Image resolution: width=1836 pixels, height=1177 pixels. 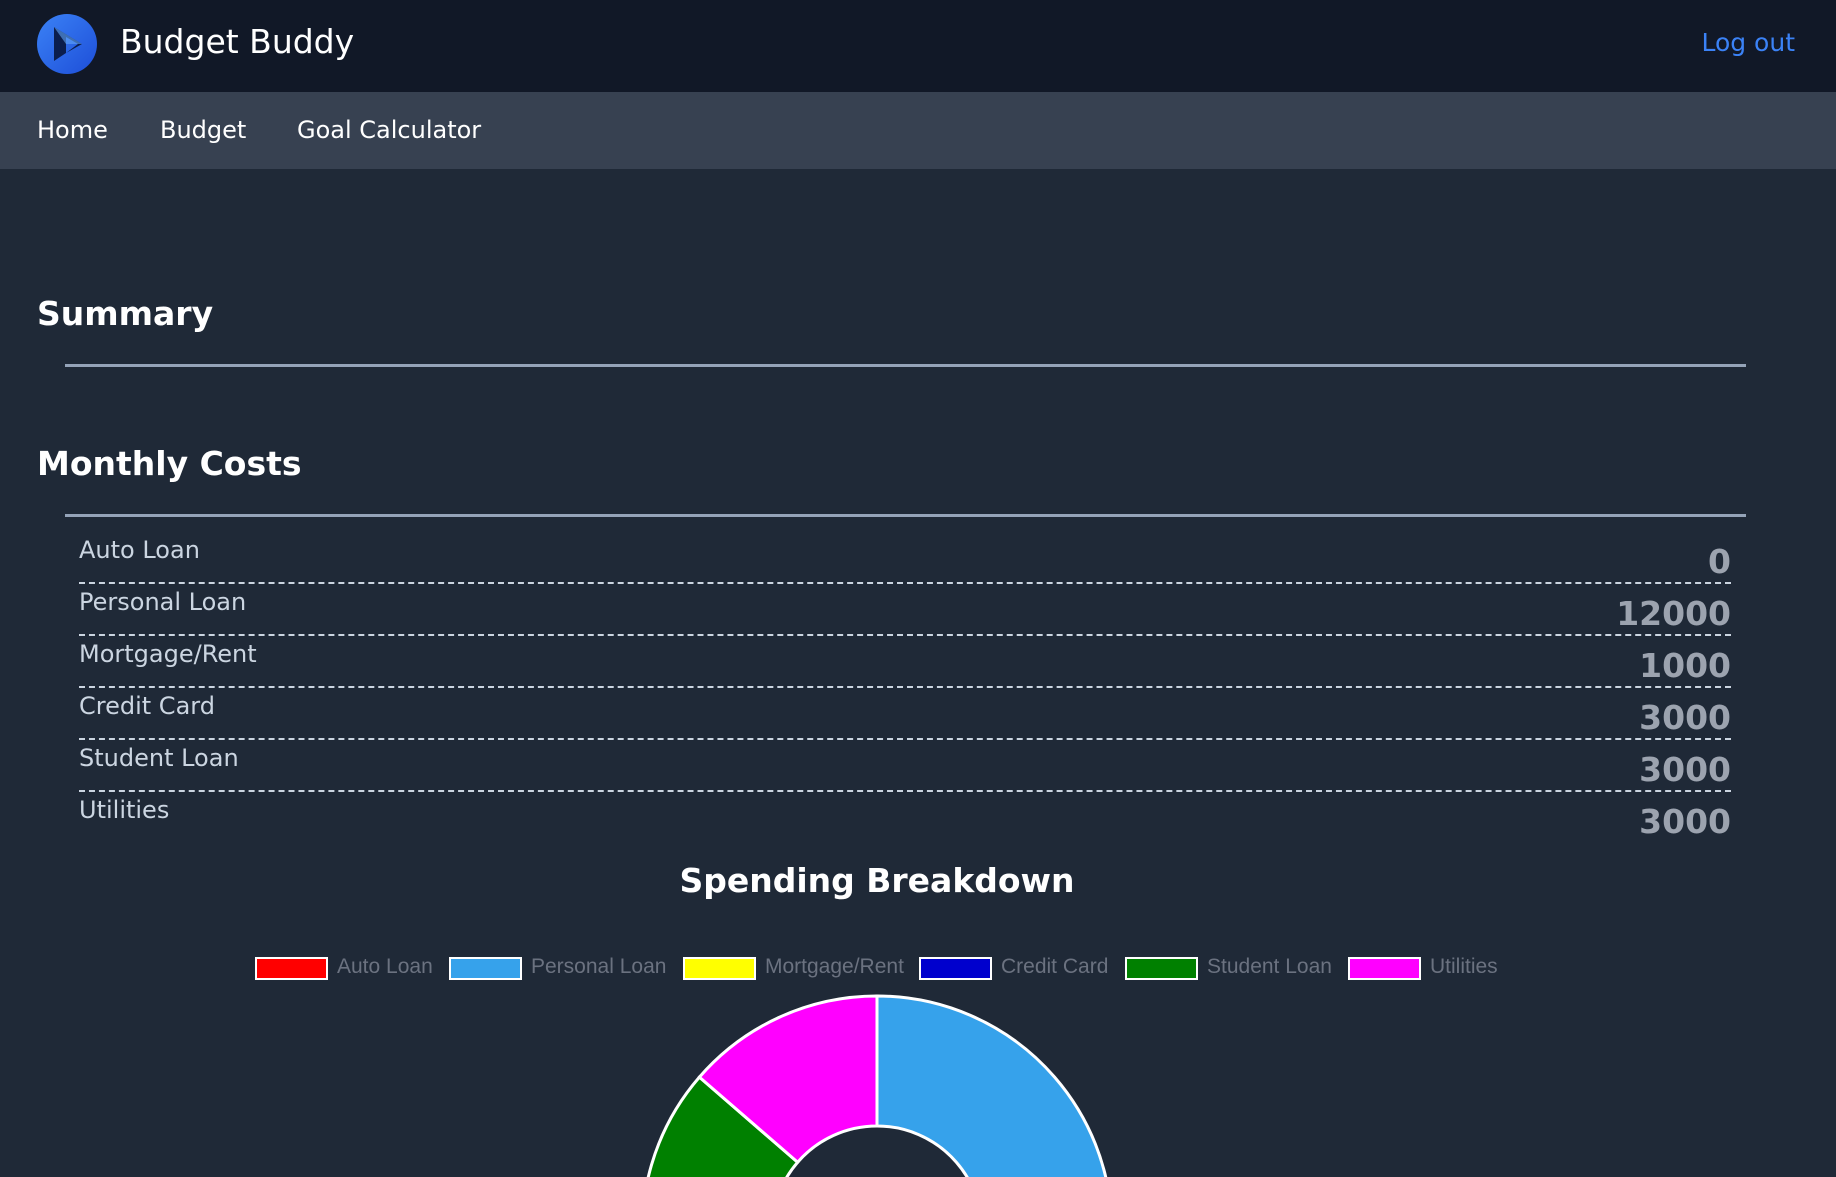 What do you see at coordinates (877, 880) in the screenshot?
I see `chart-title: Spending Breakdown` at bounding box center [877, 880].